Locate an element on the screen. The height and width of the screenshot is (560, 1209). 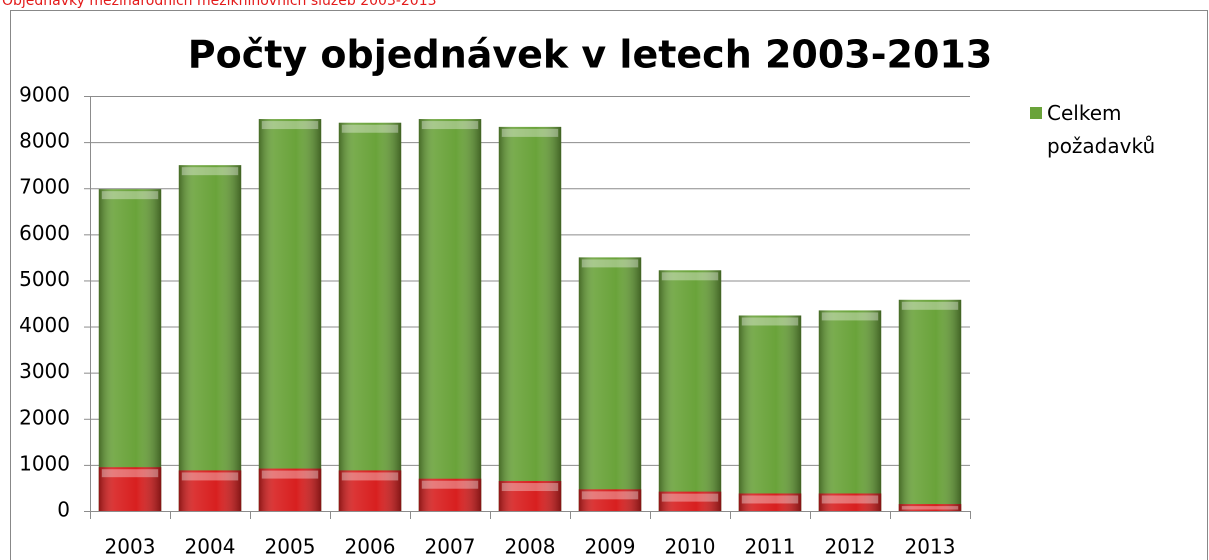
y-tick-label: 1000 is located at coordinates (44, 463).